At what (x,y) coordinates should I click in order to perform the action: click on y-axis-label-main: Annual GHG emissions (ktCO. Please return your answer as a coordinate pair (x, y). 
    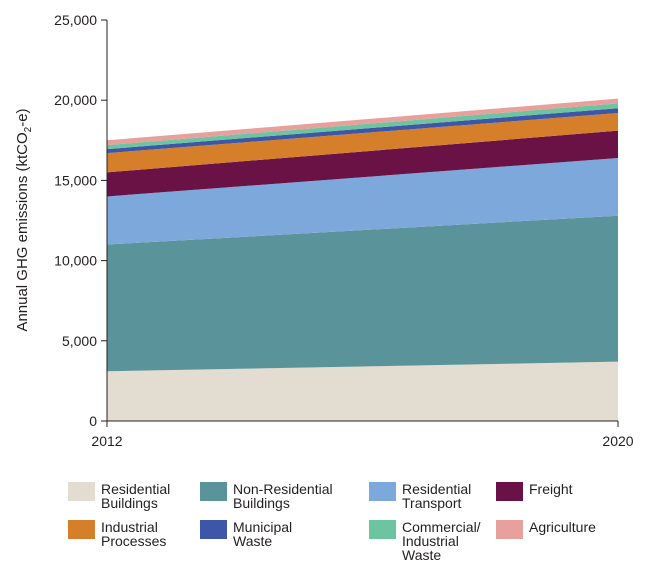
    Looking at the image, I should click on (22, 231).